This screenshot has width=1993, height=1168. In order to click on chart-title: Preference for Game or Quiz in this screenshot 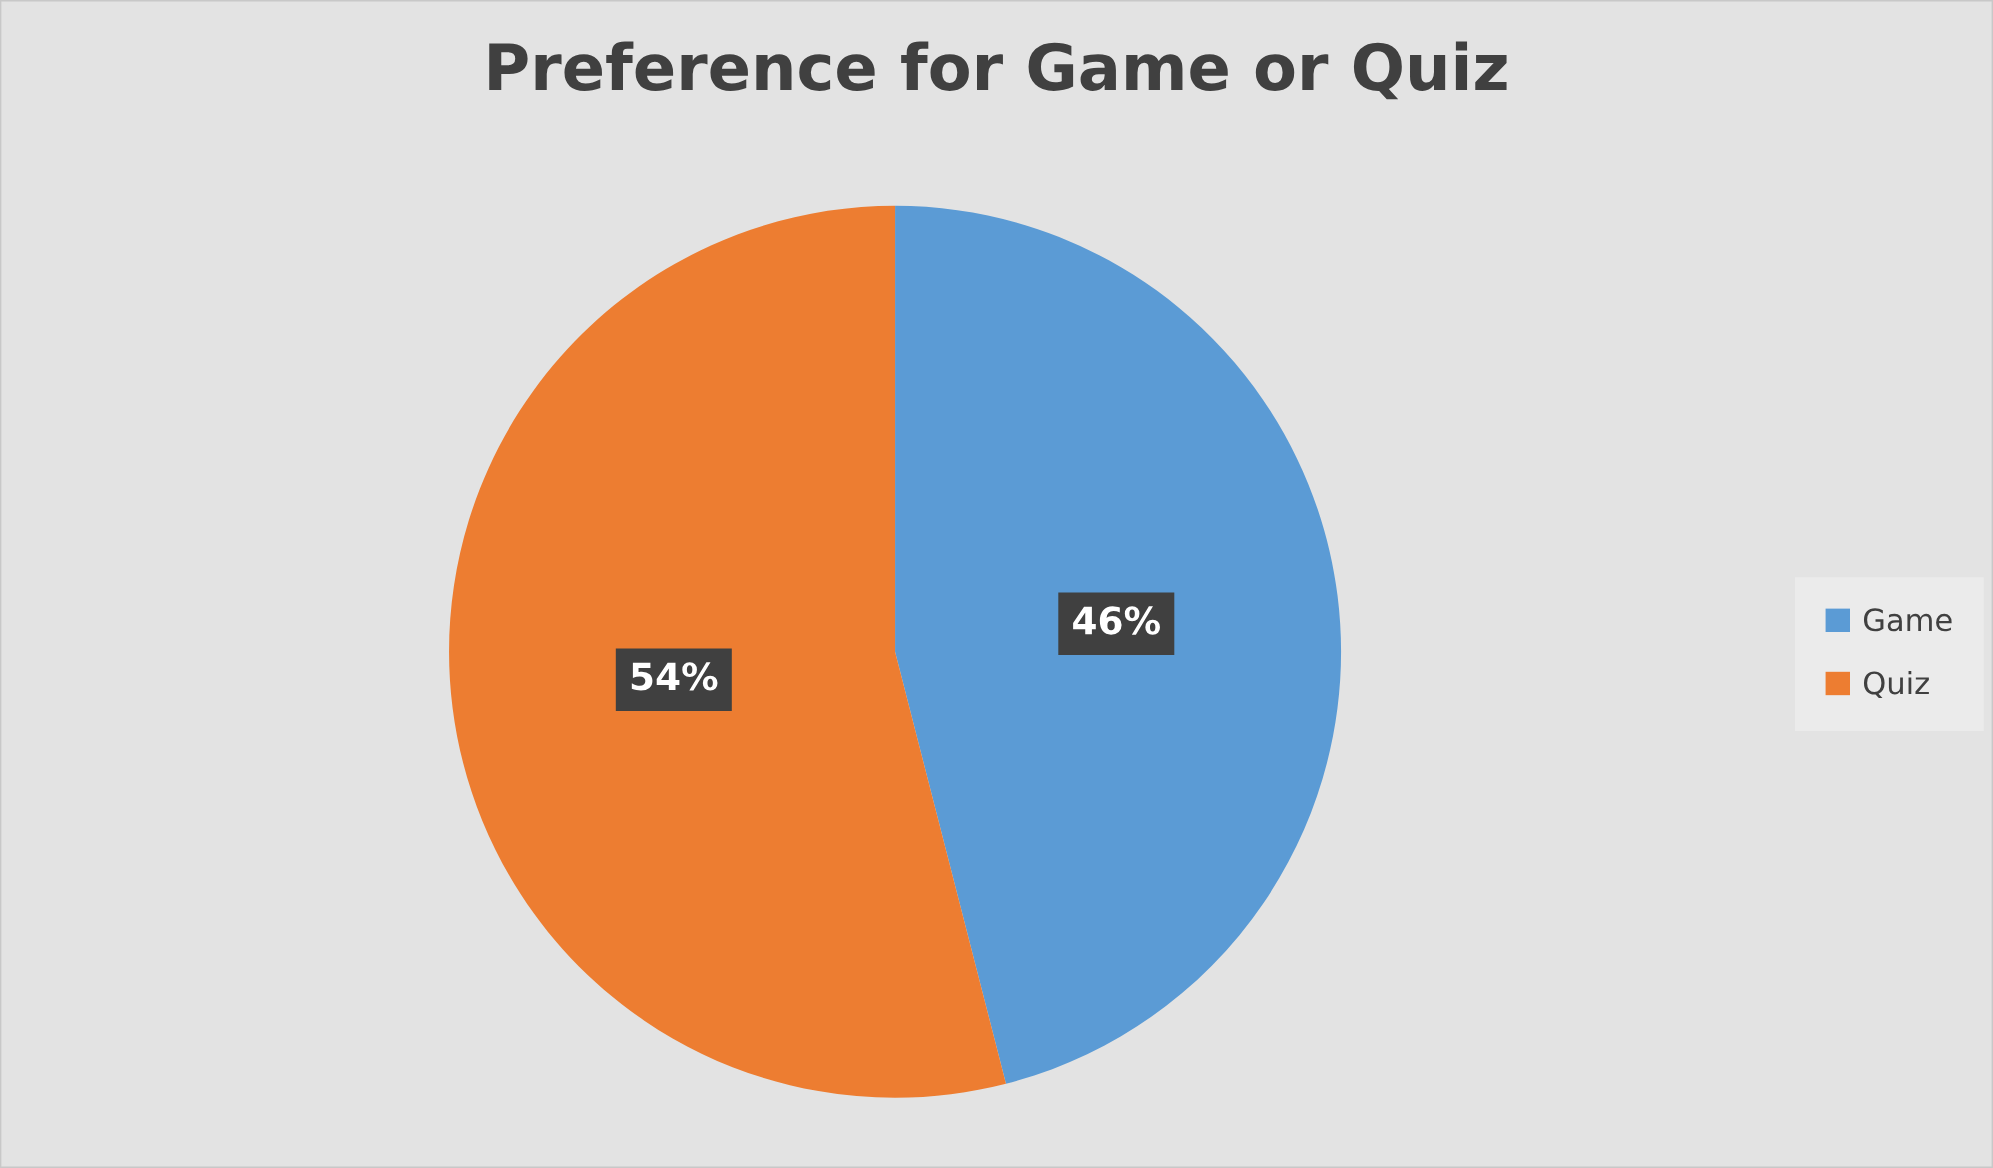, I will do `click(998, 70)`.